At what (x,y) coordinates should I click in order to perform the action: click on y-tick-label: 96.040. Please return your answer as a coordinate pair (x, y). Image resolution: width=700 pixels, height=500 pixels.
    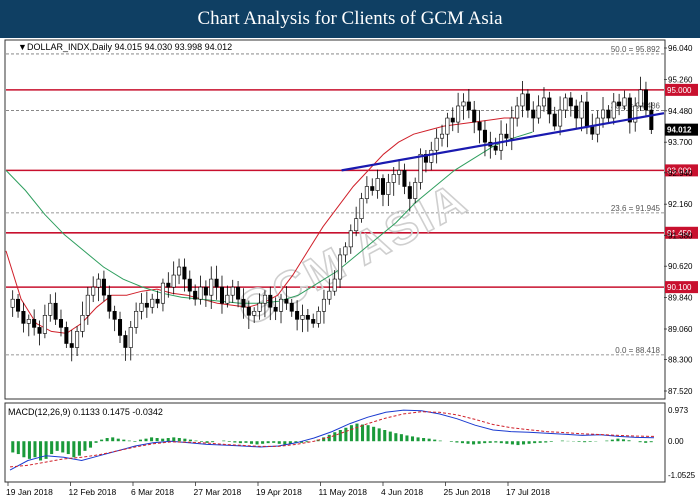
    Looking at the image, I should click on (680, 48).